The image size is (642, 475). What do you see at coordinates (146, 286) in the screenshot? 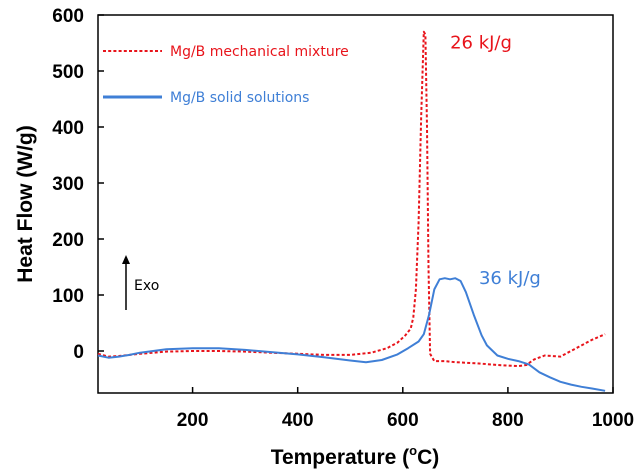
I see `exo-label: Exo` at bounding box center [146, 286].